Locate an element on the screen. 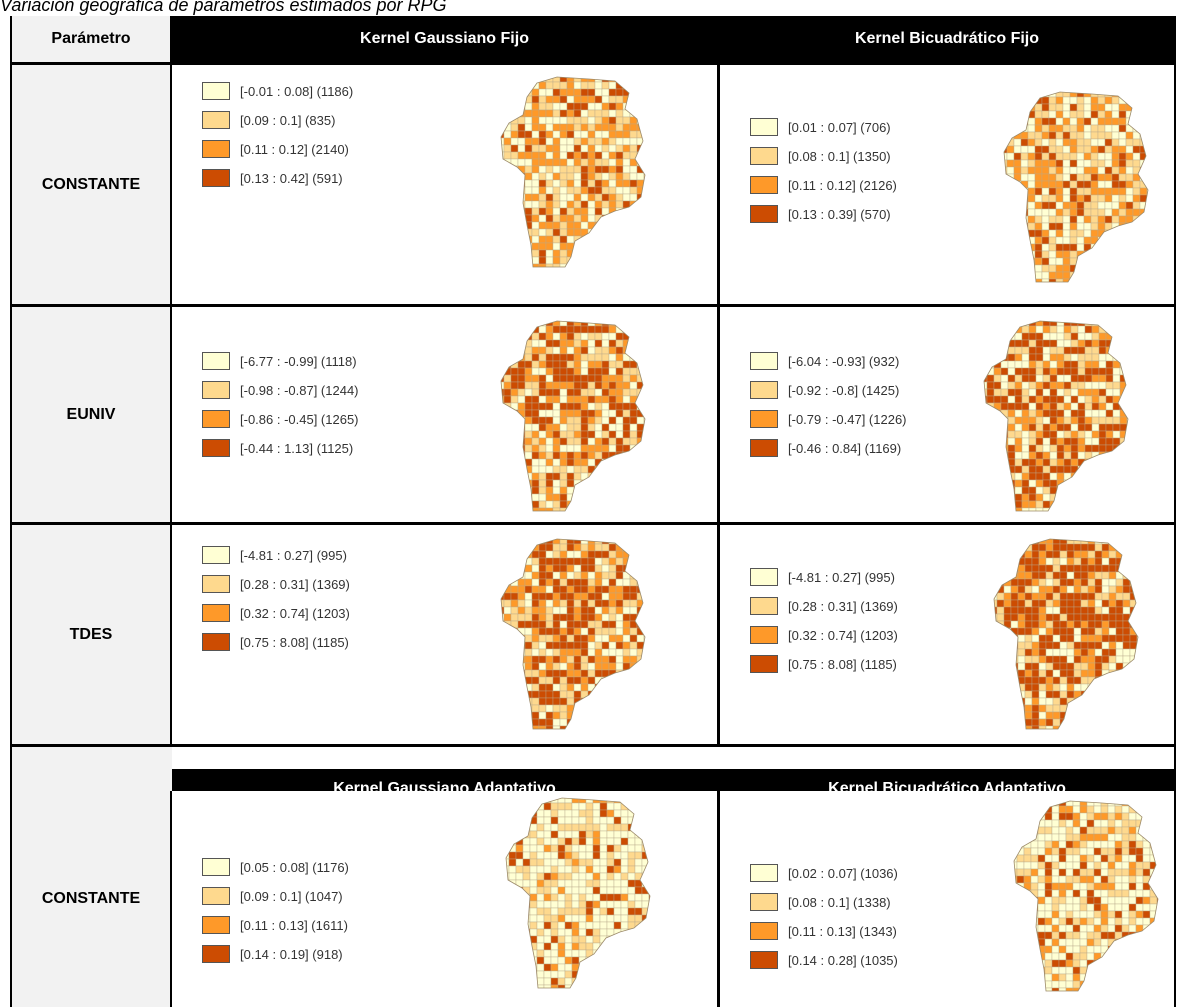 This screenshot has width=1178, height=1007. legend-item: [0.05 : 0.08] (1176) is located at coordinates (275, 867).